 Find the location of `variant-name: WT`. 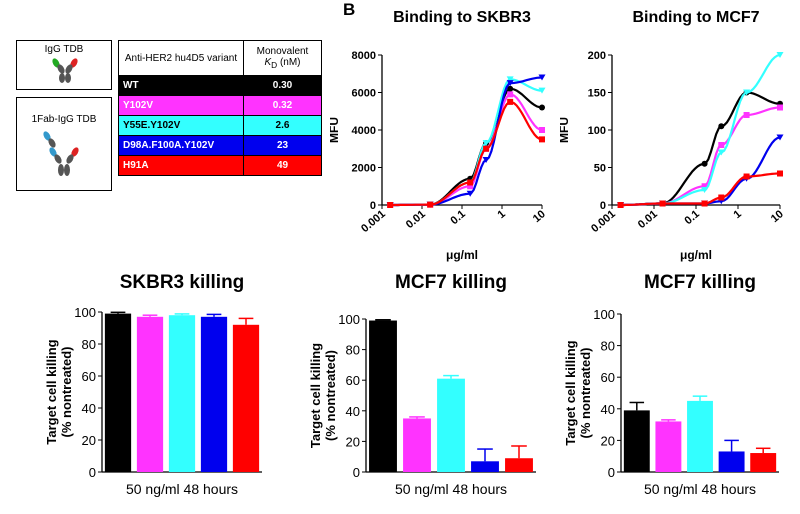

variant-name: WT is located at coordinates (181, 85).